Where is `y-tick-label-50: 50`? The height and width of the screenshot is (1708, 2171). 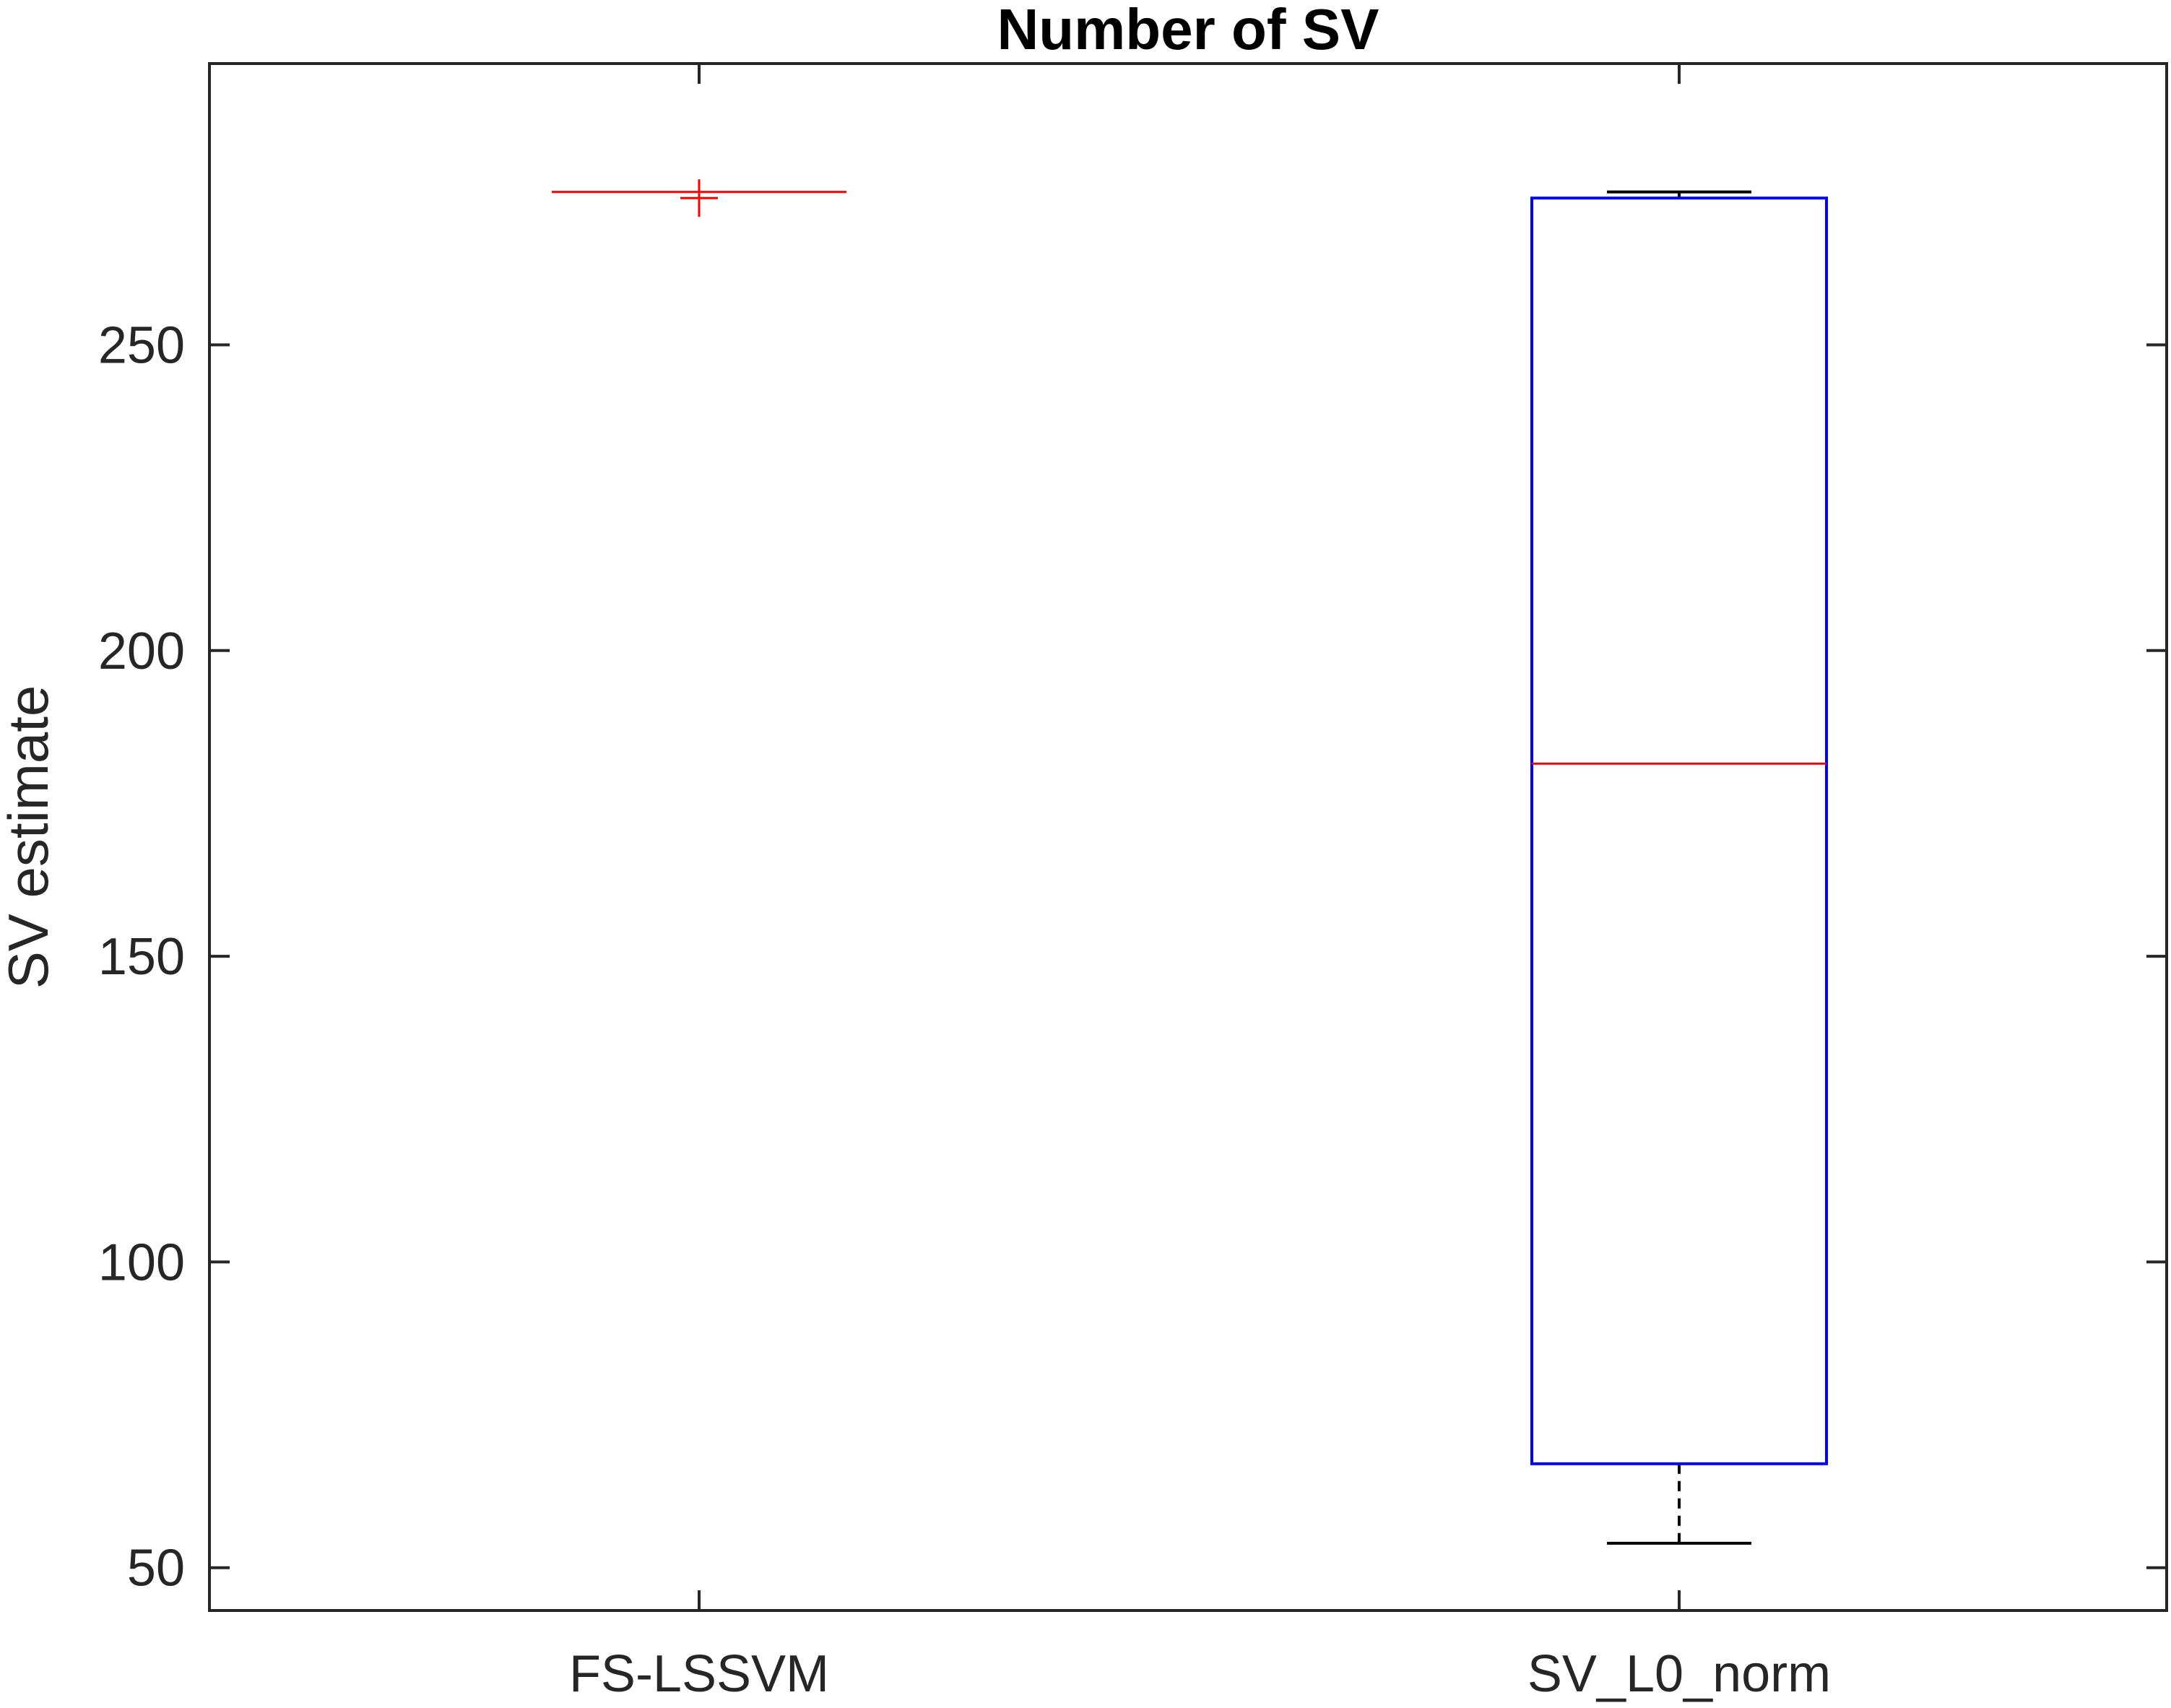
y-tick-label-50: 50 is located at coordinates (156, 1569).